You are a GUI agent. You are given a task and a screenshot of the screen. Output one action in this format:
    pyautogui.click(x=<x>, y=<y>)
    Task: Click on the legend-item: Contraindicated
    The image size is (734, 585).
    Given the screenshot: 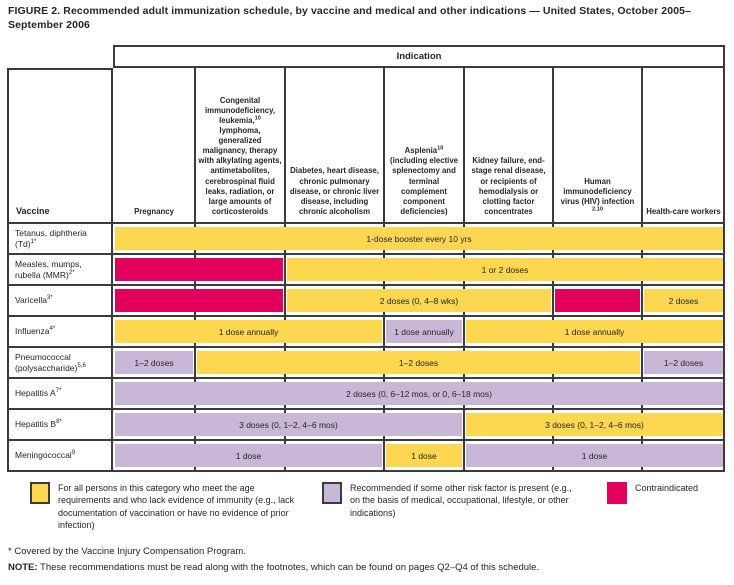 What is the action you would take?
    pyautogui.click(x=667, y=493)
    